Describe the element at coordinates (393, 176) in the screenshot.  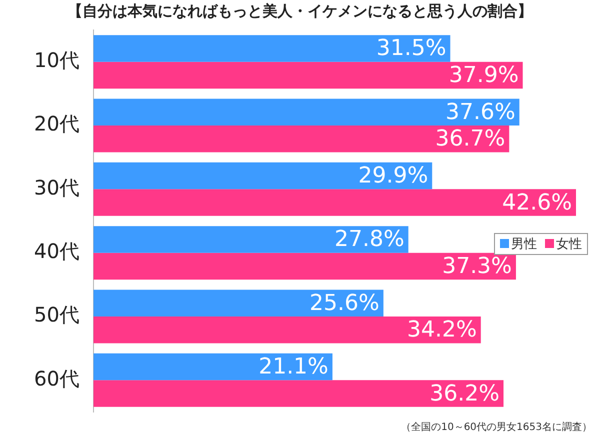
I see `data-label: 29.9%` at that location.